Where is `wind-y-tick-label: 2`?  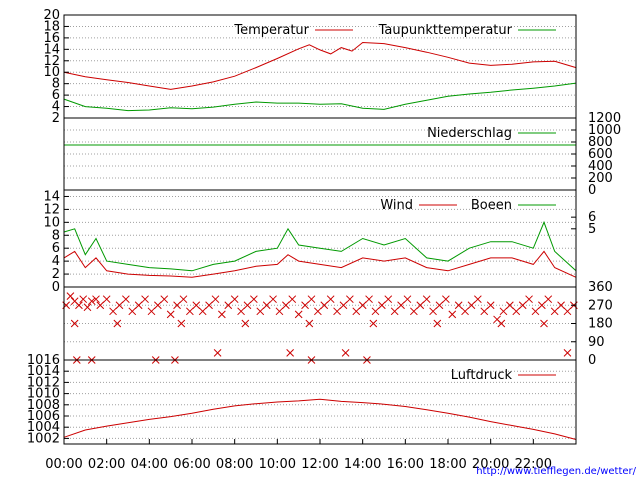 wind-y-tick-label: 2 is located at coordinates (56, 274).